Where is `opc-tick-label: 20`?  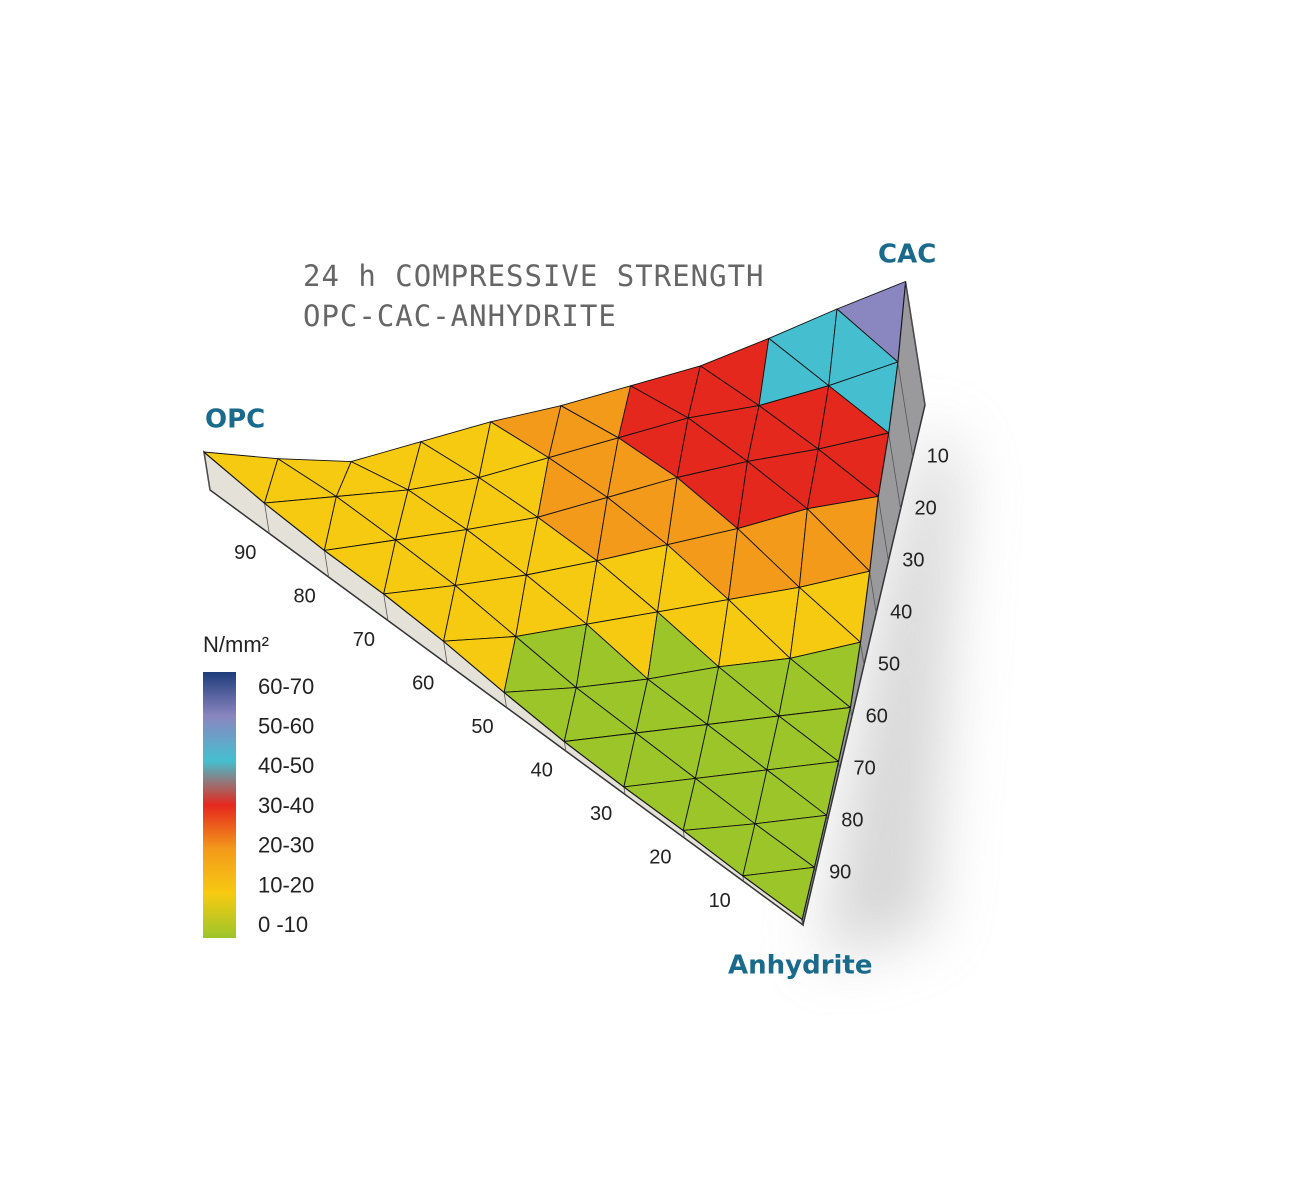
opc-tick-label: 20 is located at coordinates (660, 857).